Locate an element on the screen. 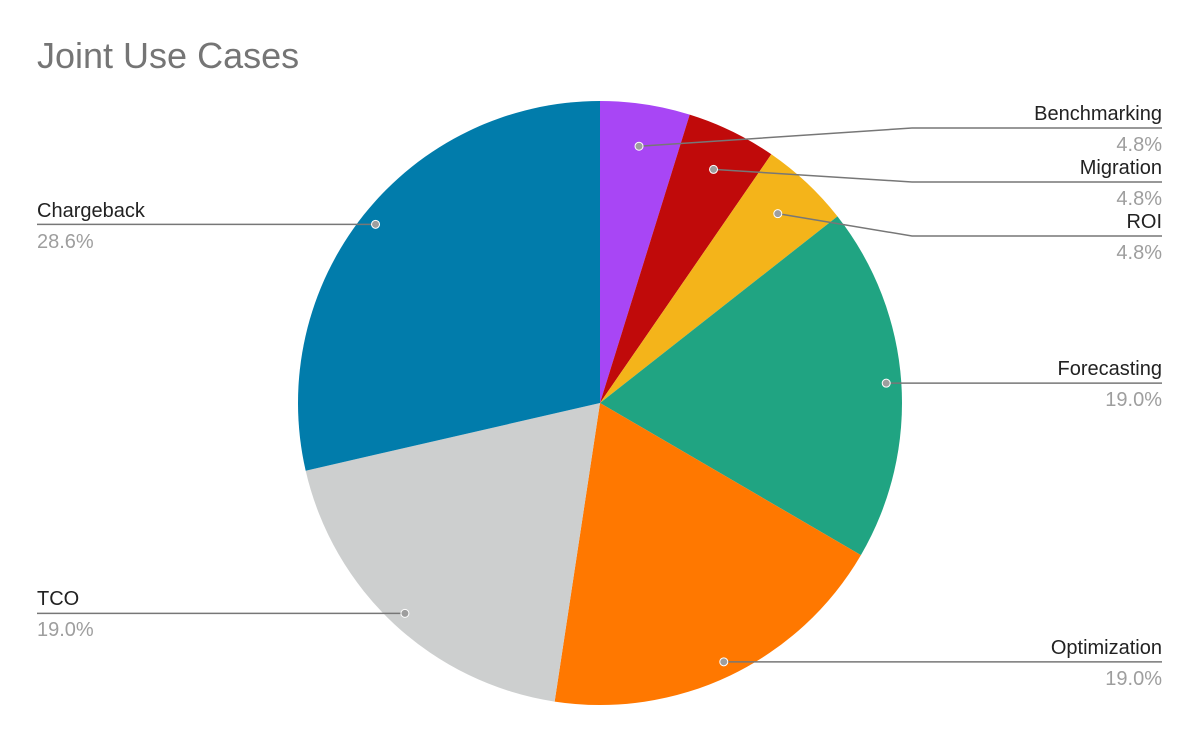 The image size is (1200, 747). slice-label-chargeback: Chargeback 28.6% is located at coordinates (209, 226).